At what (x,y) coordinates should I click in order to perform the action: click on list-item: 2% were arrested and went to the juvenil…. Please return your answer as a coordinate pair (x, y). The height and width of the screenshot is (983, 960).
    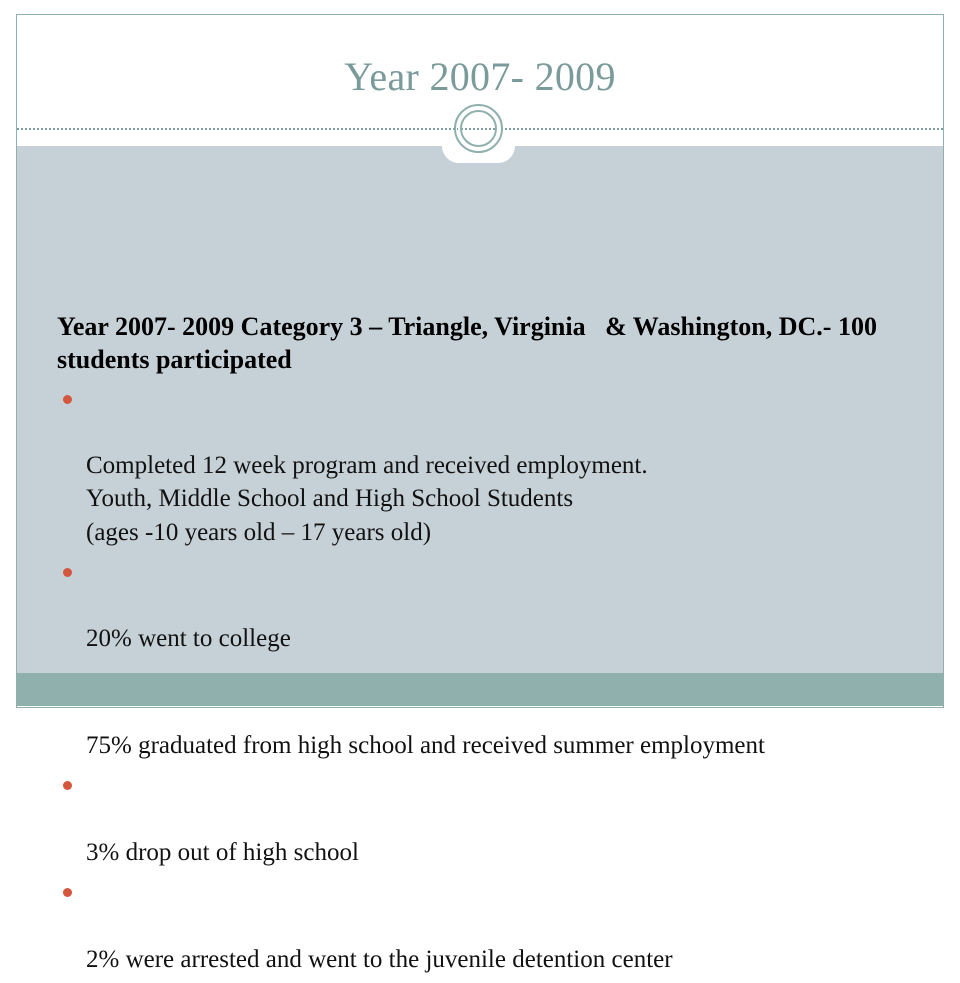
    Looking at the image, I should click on (502, 926).